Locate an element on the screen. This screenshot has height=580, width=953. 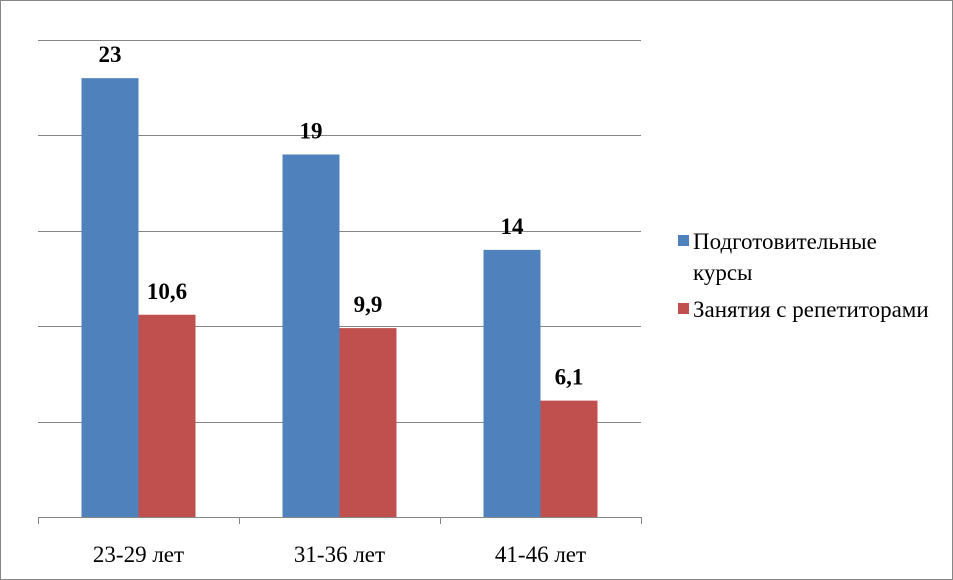
legend-item-tutors: Занятия с репетиторами is located at coordinates (813, 309).